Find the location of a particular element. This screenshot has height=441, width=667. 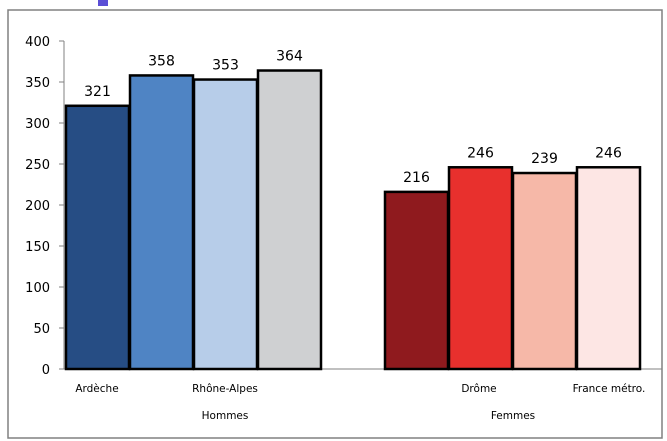

y-tick-label: 200 is located at coordinates (37, 206).